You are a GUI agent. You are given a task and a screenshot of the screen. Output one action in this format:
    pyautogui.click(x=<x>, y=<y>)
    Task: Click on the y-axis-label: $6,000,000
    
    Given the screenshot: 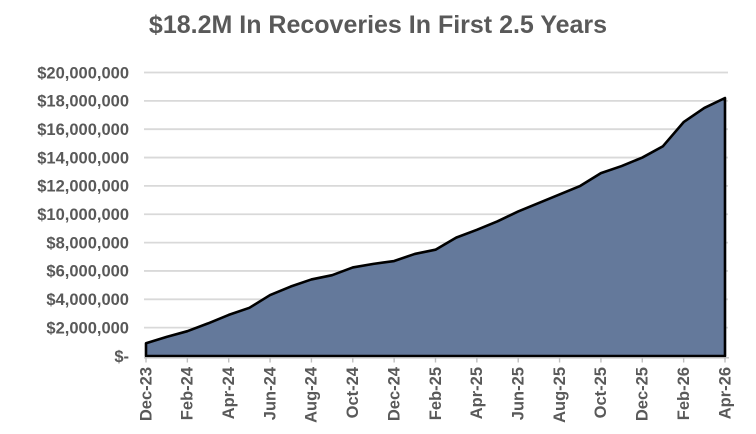 What is the action you would take?
    pyautogui.click(x=87, y=272)
    